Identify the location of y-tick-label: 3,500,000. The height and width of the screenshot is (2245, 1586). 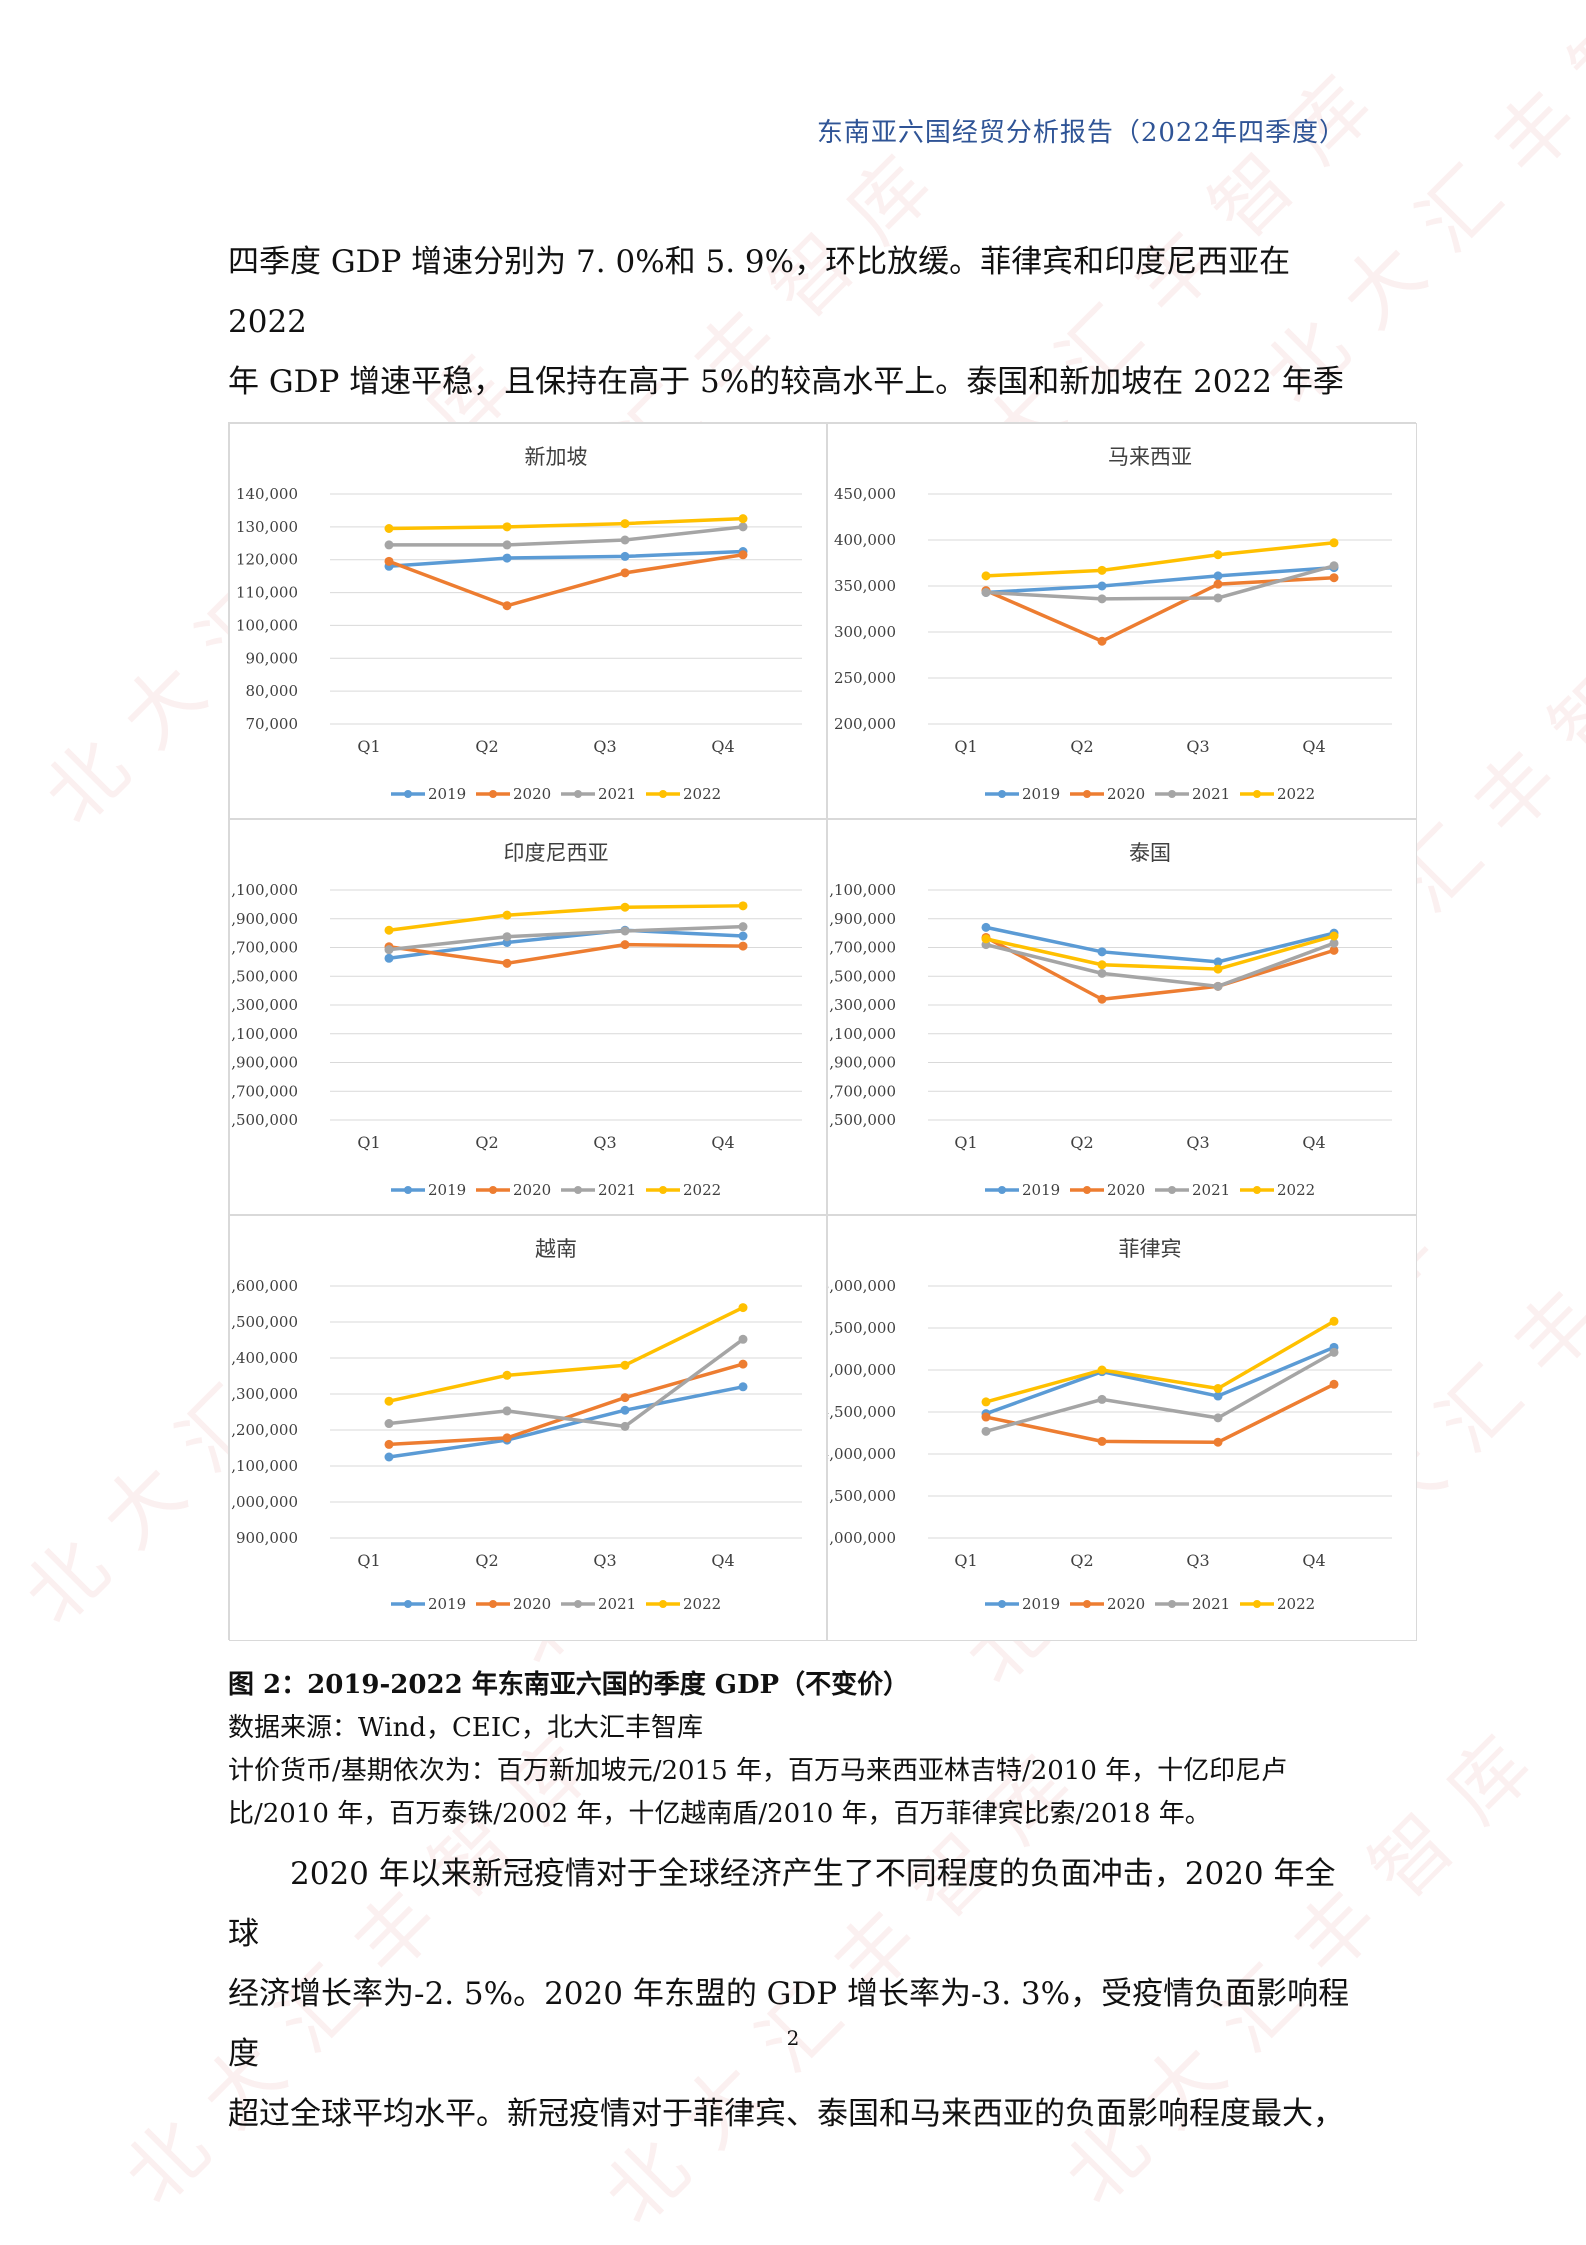
(862, 1496).